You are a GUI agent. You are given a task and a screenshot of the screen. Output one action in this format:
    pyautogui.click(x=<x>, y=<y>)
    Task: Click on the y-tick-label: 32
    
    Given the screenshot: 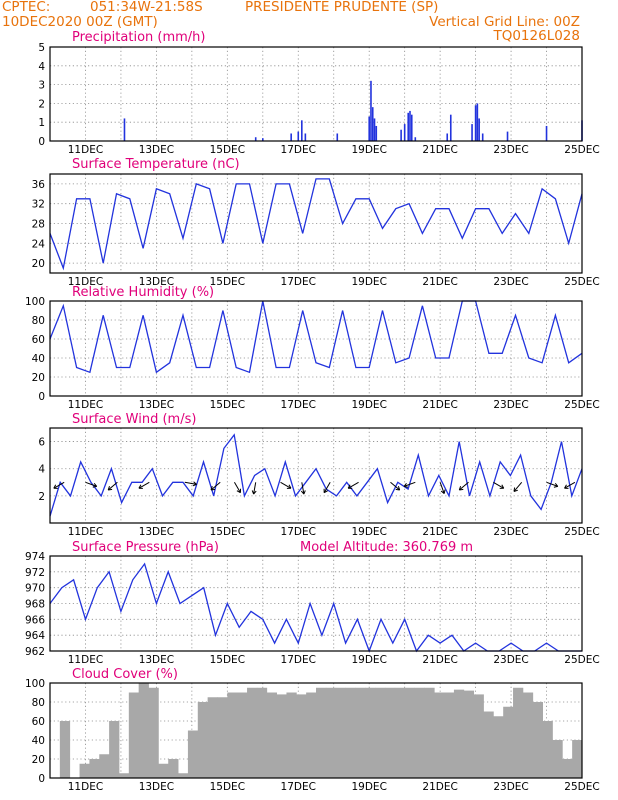 What is the action you would take?
    pyautogui.click(x=38, y=205)
    